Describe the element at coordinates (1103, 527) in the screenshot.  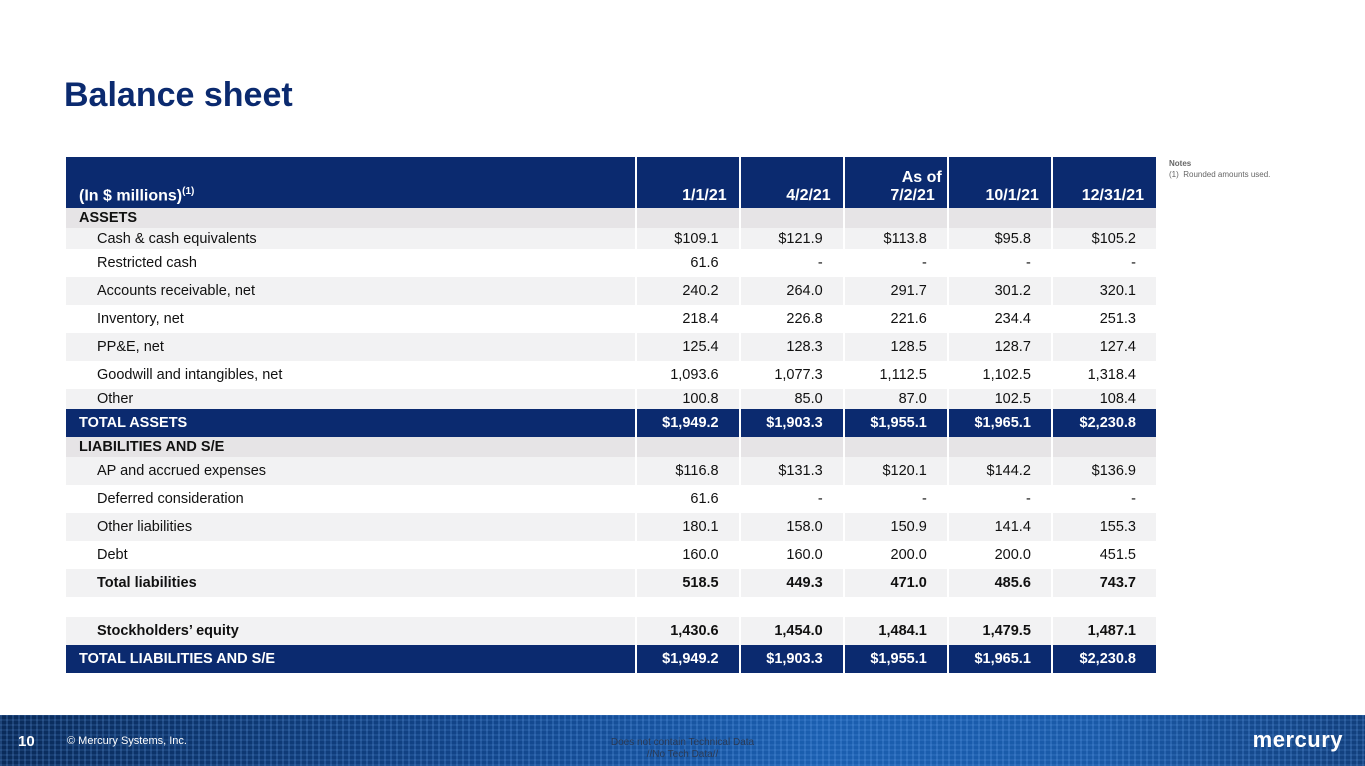
I see `row-value: 155.3` at that location.